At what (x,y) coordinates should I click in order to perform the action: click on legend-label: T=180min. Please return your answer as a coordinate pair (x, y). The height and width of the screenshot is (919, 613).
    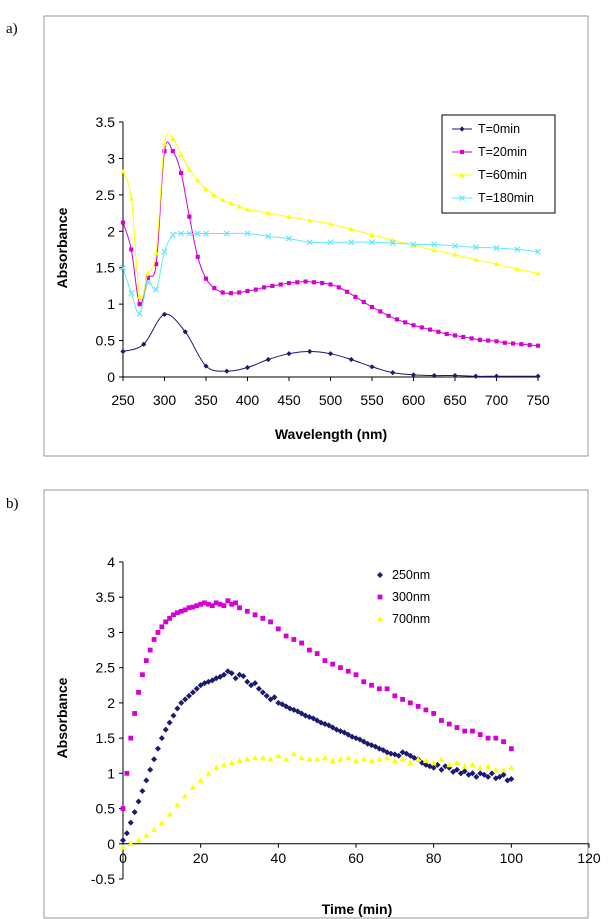
    Looking at the image, I should click on (506, 198).